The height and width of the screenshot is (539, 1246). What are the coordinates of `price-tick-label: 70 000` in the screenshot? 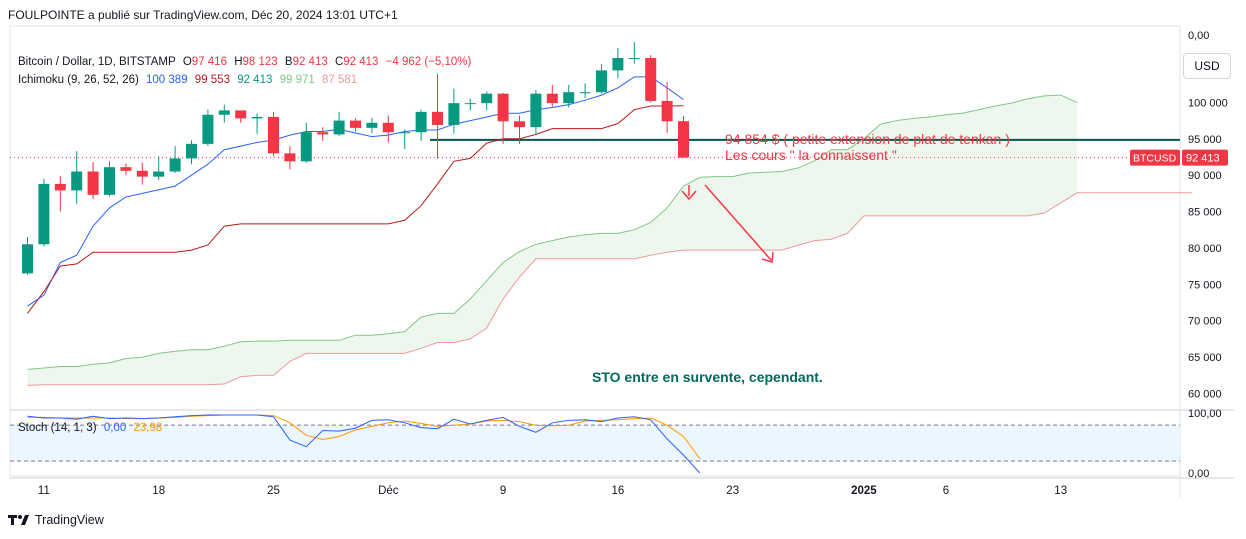 It's located at (1205, 322).